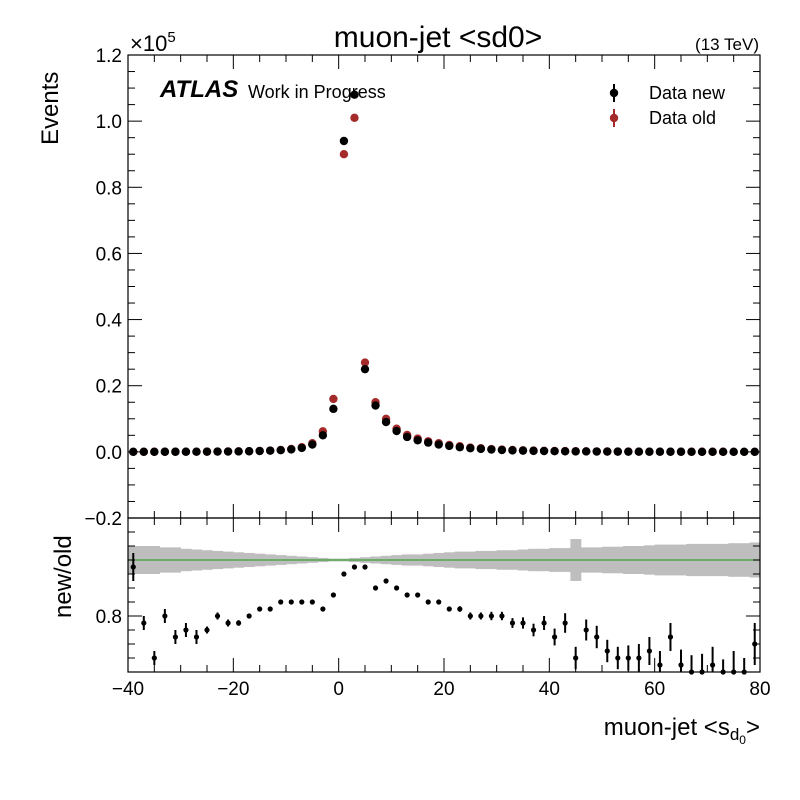  I want to click on x-tick-label: 20, so click(443, 689).